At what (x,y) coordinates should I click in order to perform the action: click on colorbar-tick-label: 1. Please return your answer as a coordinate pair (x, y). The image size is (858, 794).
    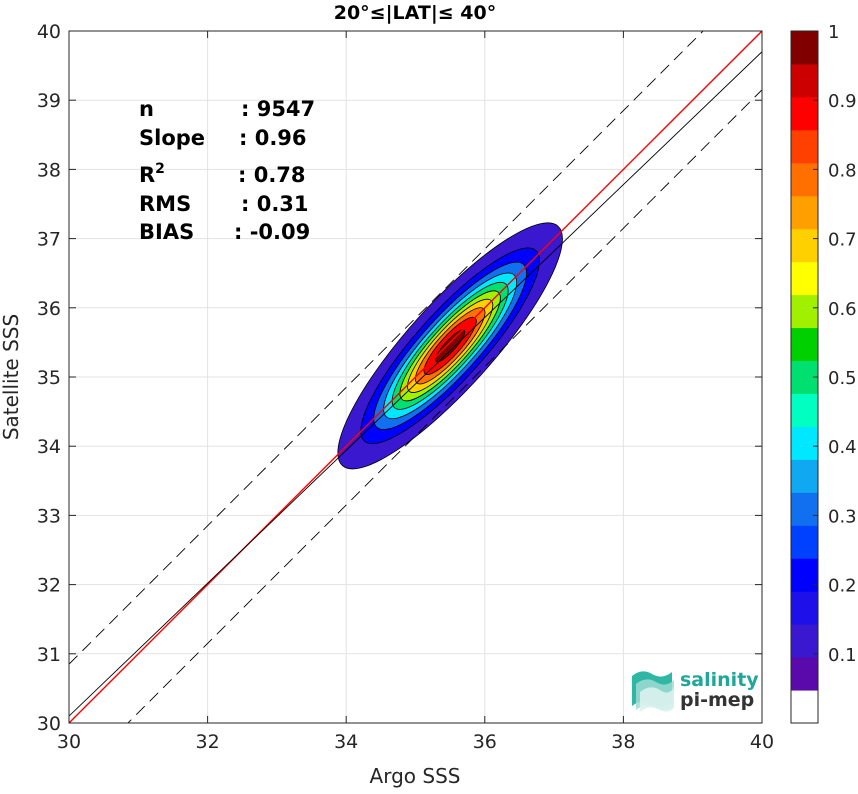
    Looking at the image, I should click on (833, 32).